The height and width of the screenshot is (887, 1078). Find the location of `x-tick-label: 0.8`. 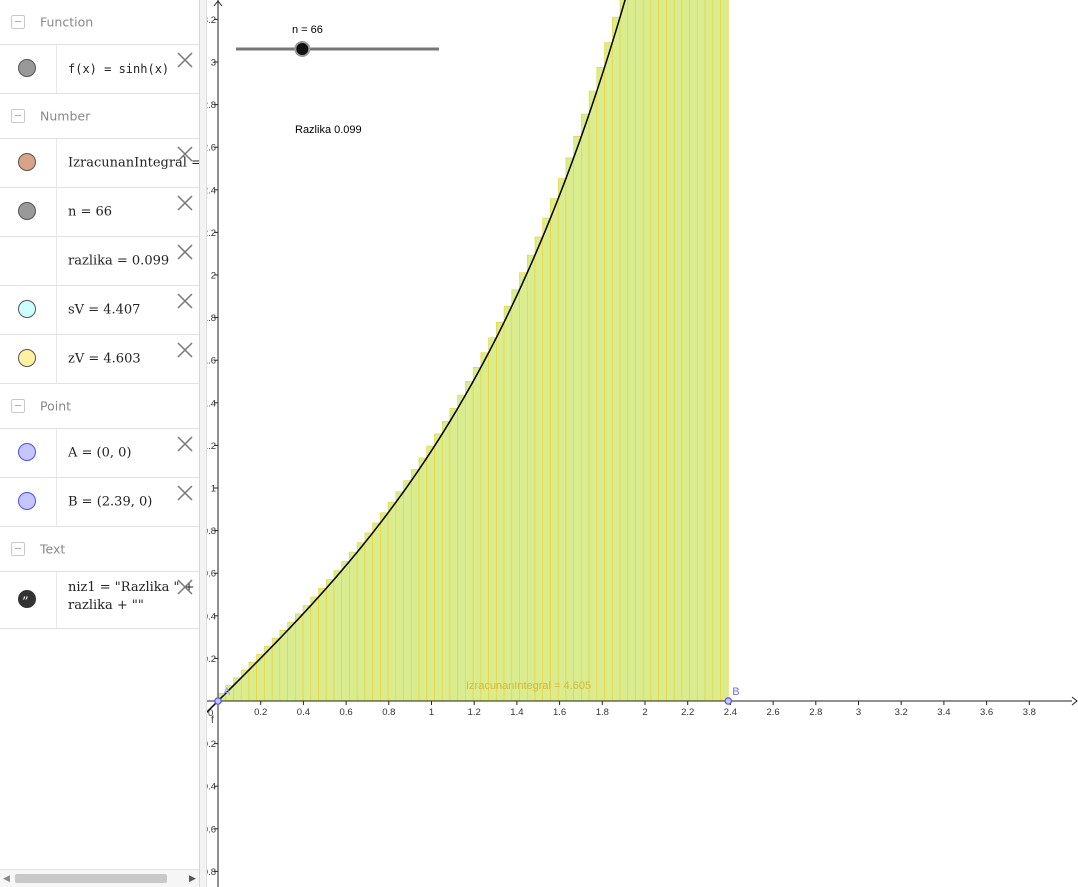

x-tick-label: 0.8 is located at coordinates (388, 712).